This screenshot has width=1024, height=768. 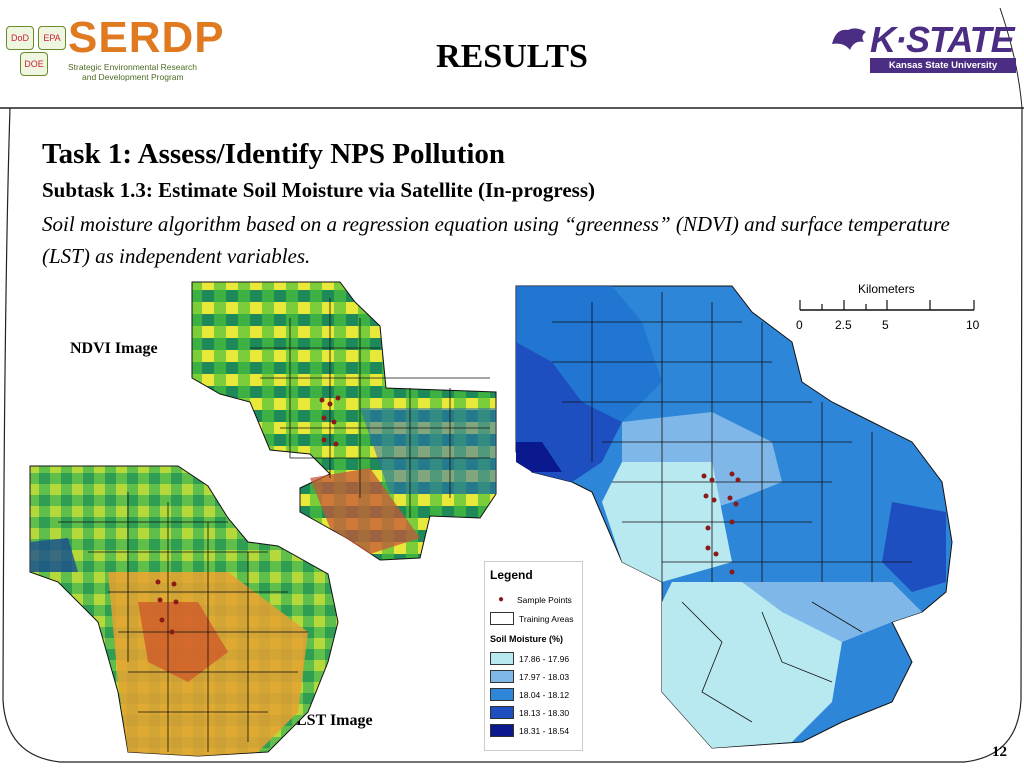 I want to click on legend-class-1-label: 17.86 - 17.96, so click(x=544, y=658).